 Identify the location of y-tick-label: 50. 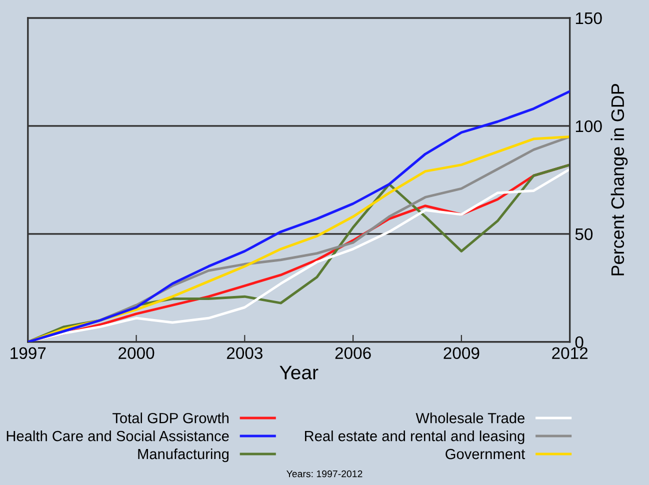
(584, 234).